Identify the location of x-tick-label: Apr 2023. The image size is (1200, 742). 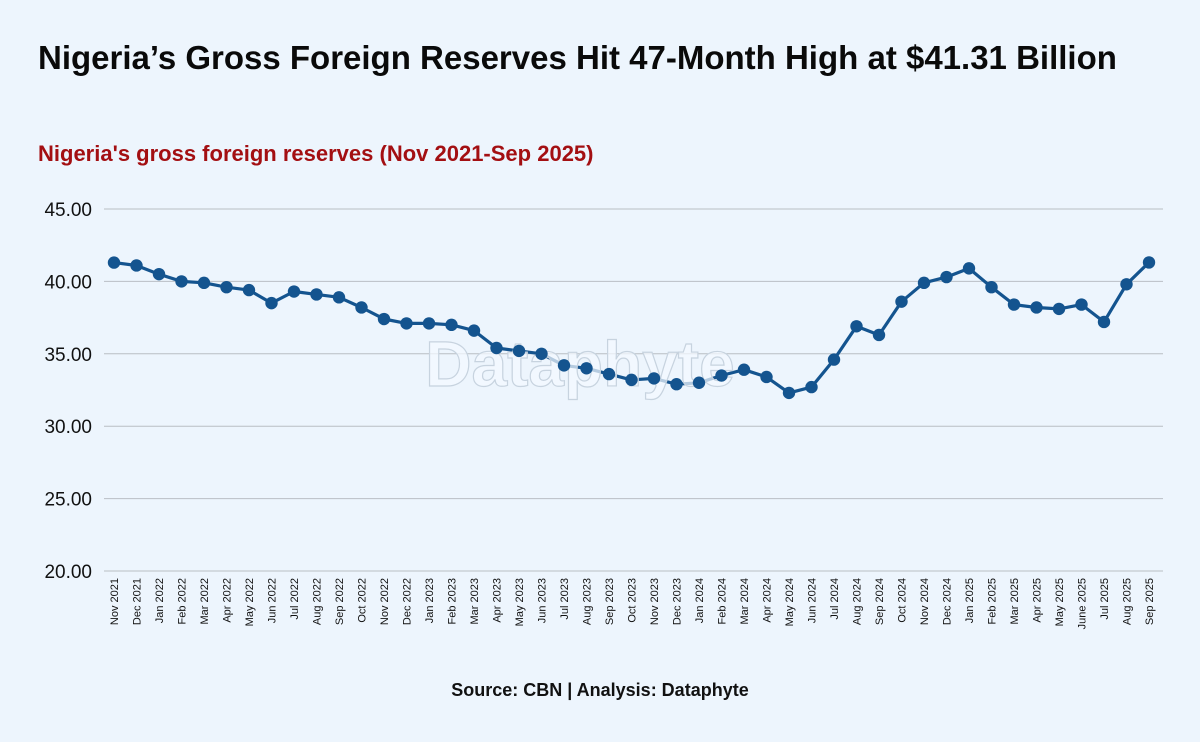
(498, 600).